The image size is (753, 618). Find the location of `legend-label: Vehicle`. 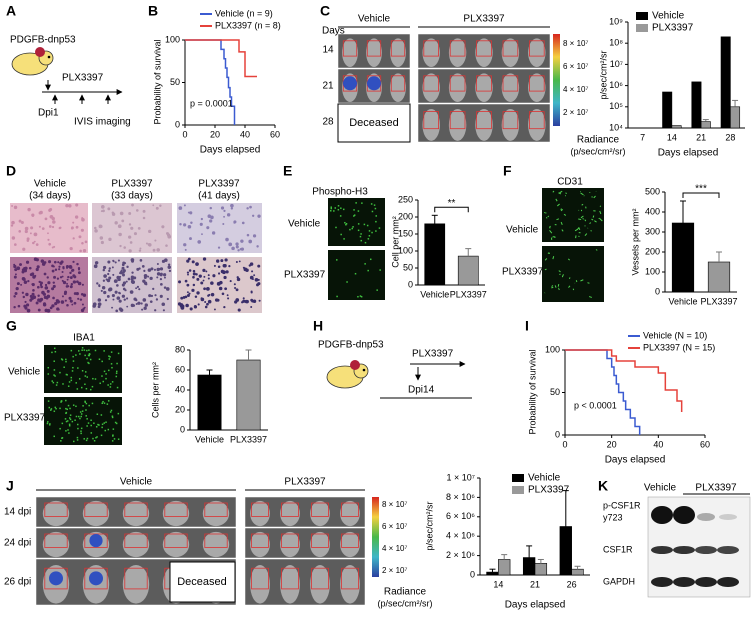

legend-label: Vehicle is located at coordinates (668, 16).